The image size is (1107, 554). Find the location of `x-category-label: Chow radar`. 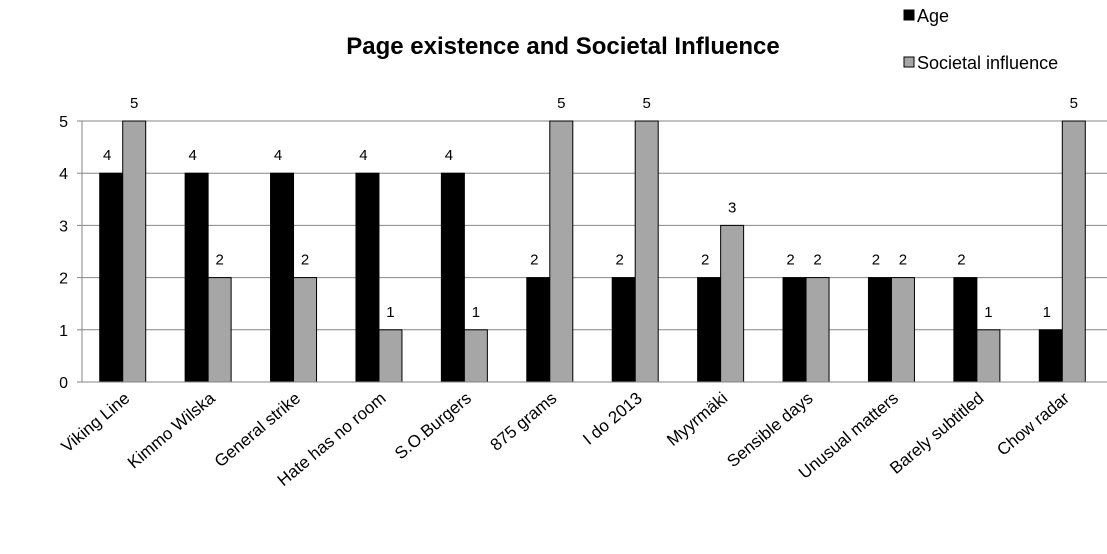

x-category-label: Chow radar is located at coordinates (1033, 423).